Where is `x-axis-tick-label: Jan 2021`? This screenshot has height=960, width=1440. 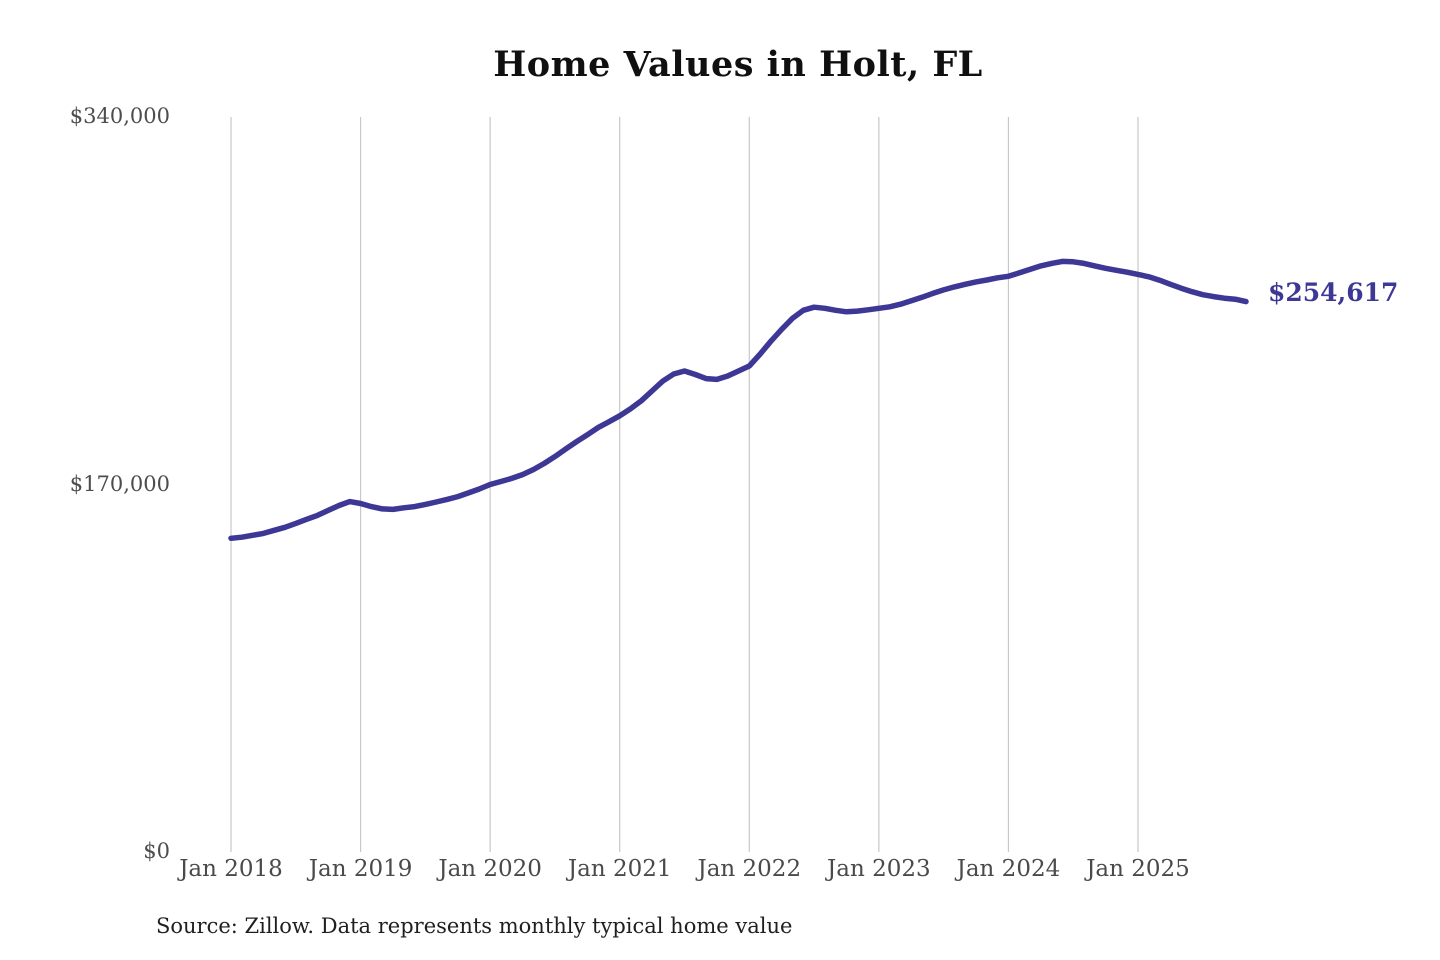
x-axis-tick-label: Jan 2021 is located at coordinates (619, 869).